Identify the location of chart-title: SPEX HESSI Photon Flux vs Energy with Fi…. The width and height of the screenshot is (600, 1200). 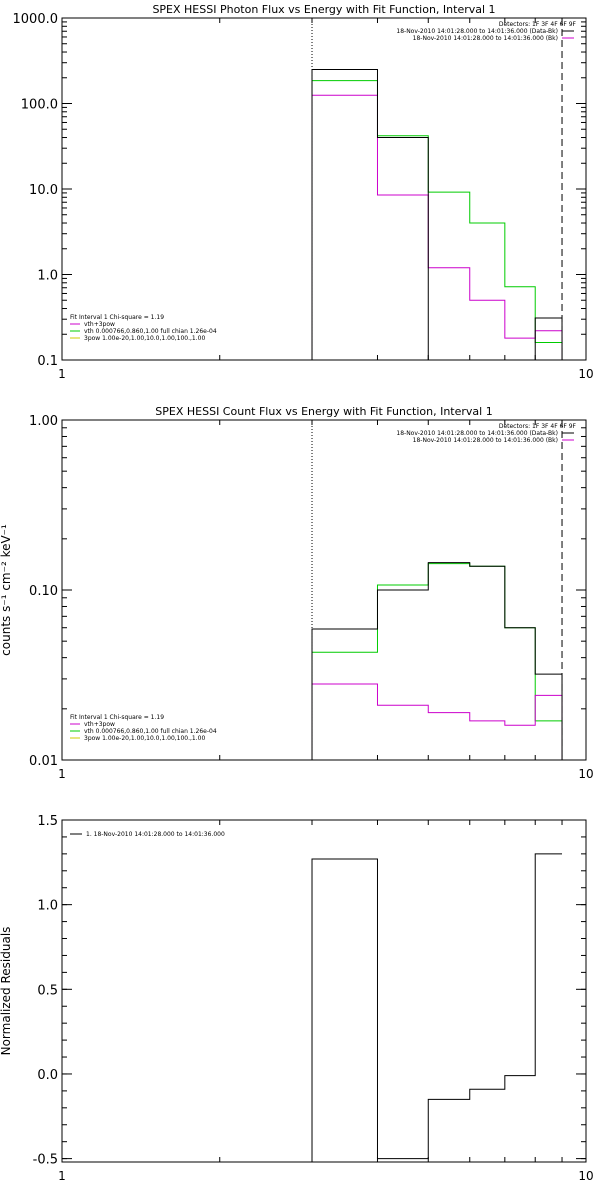
(323, 9).